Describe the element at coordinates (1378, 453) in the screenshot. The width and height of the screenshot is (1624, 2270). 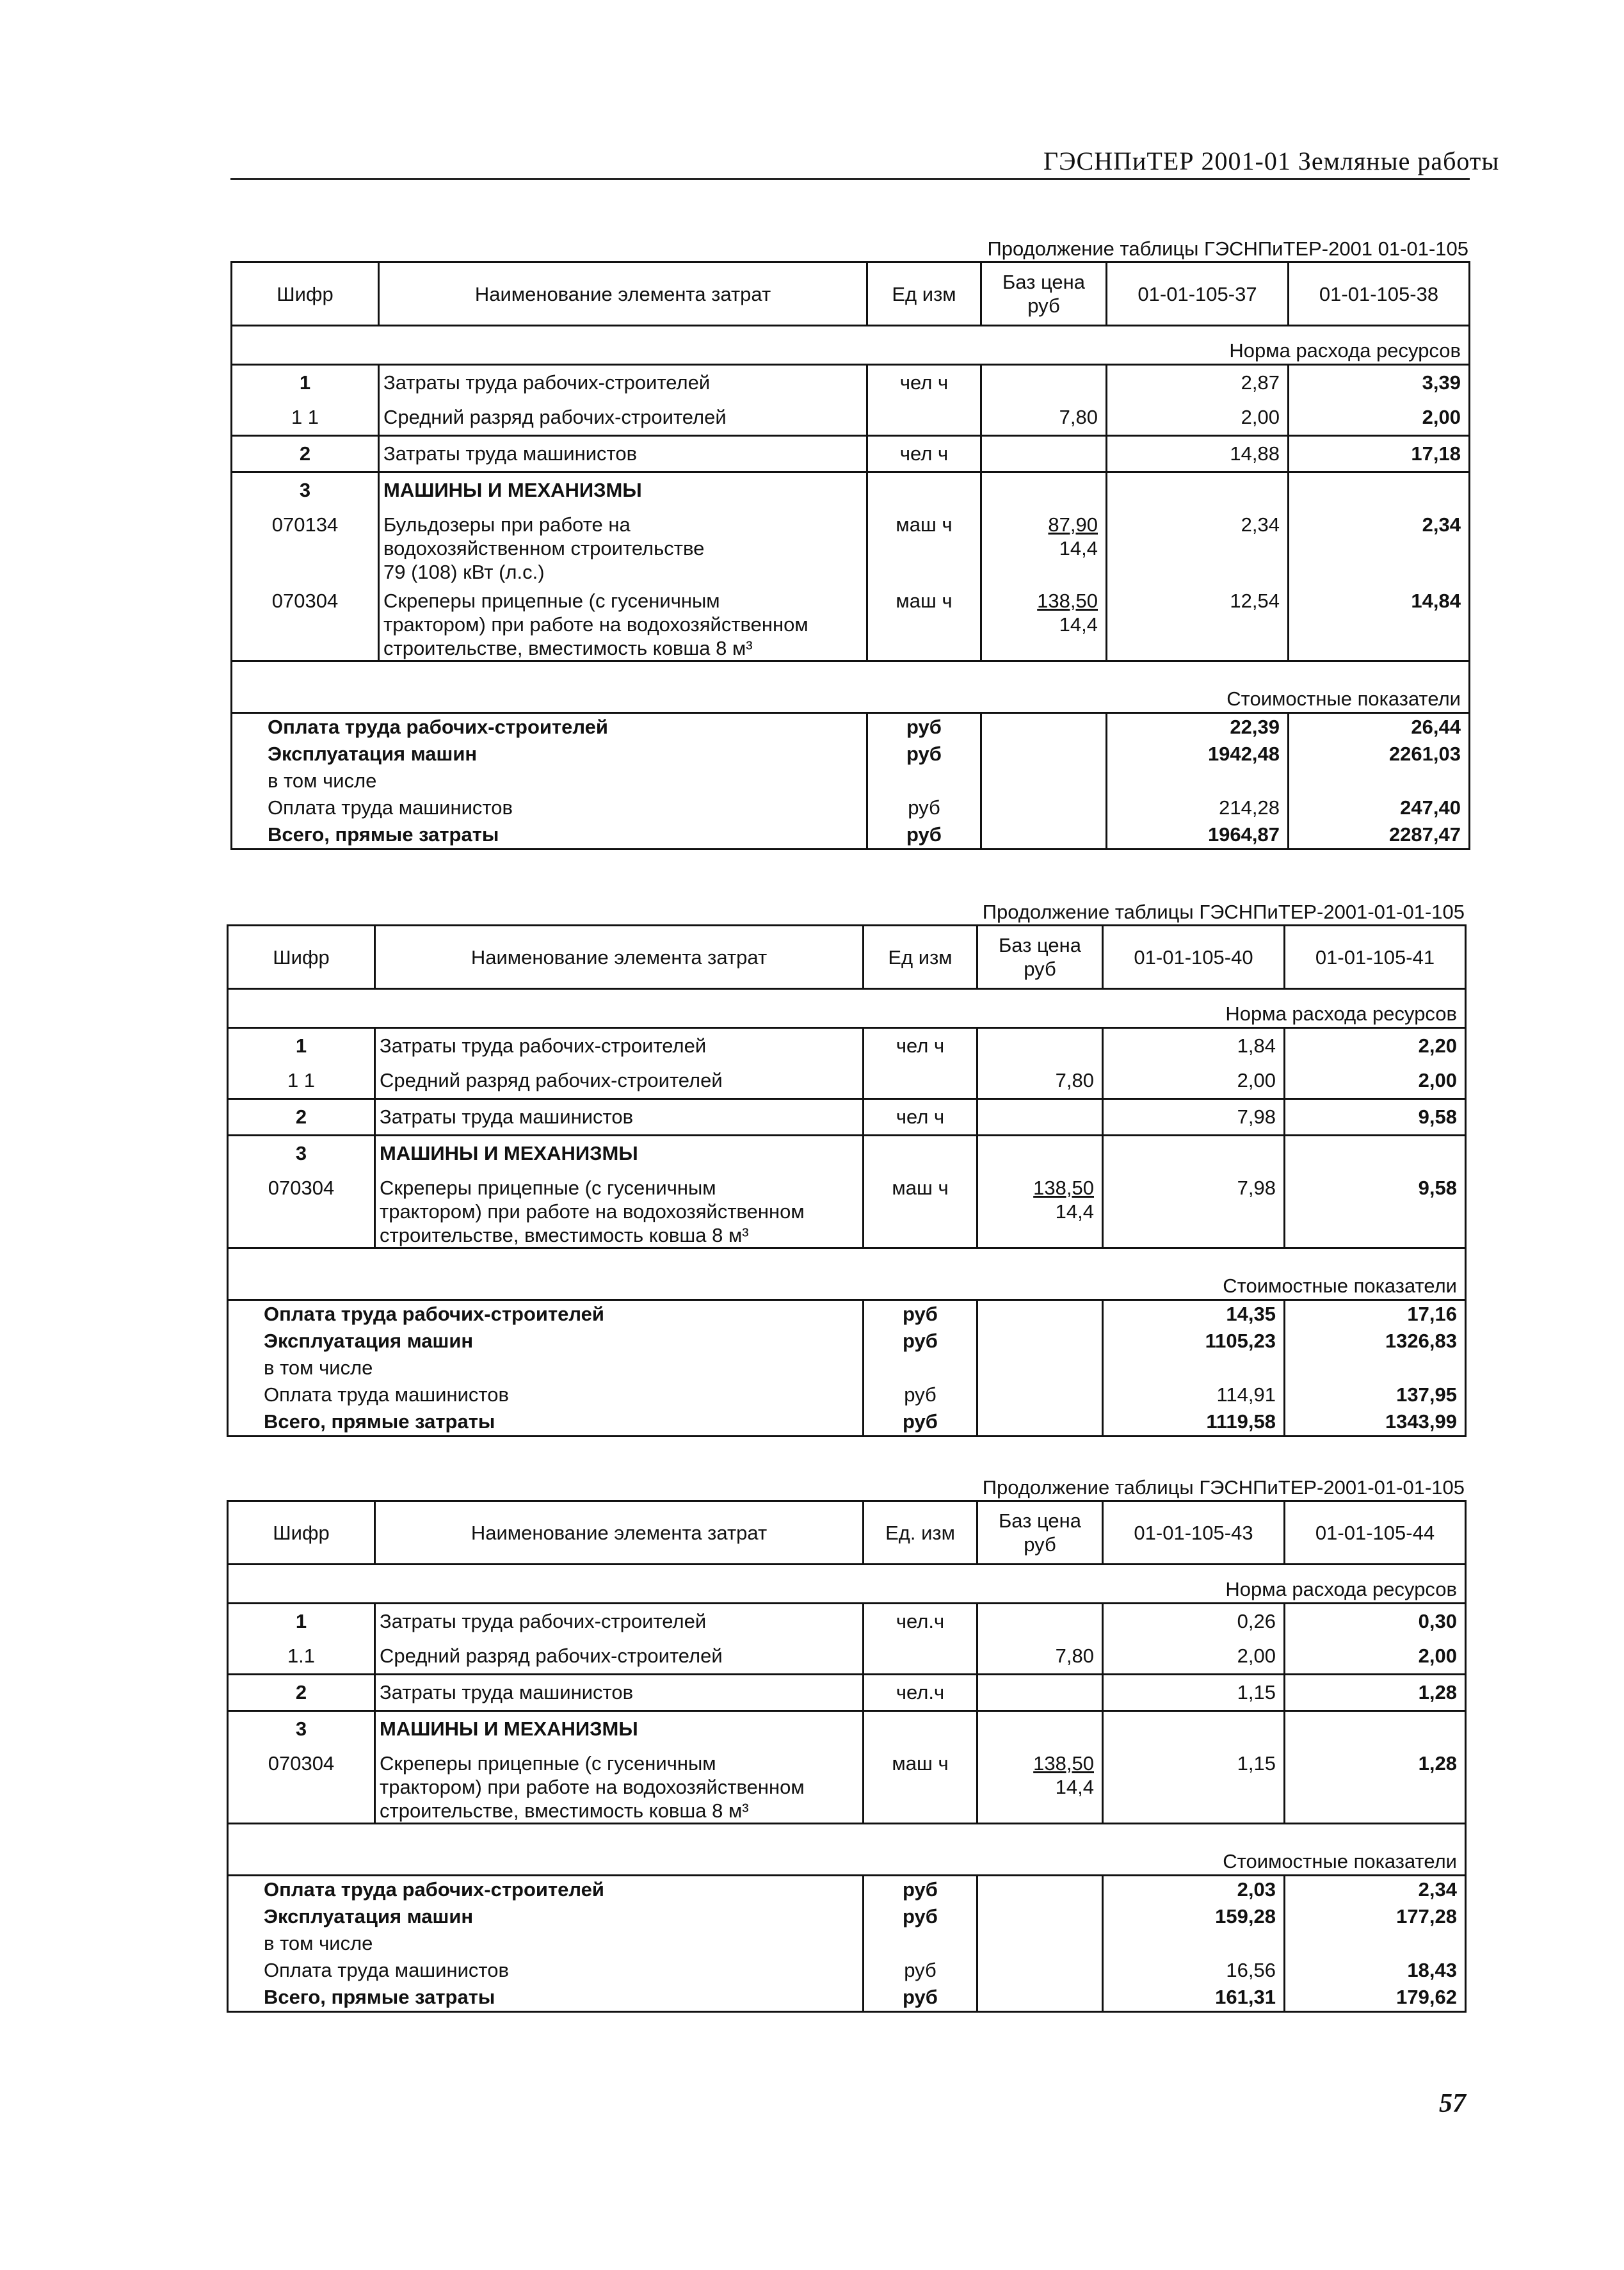
I see `row-value-2: 17,18` at that location.